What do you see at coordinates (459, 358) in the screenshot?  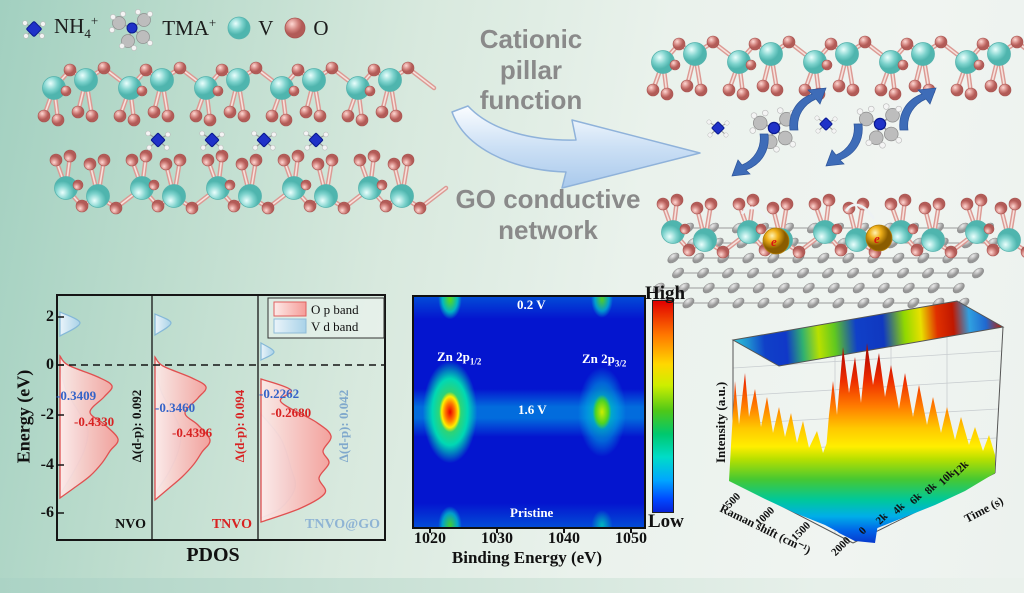 I see `xps-peak-zn2p12: Zn 2p1/2` at bounding box center [459, 358].